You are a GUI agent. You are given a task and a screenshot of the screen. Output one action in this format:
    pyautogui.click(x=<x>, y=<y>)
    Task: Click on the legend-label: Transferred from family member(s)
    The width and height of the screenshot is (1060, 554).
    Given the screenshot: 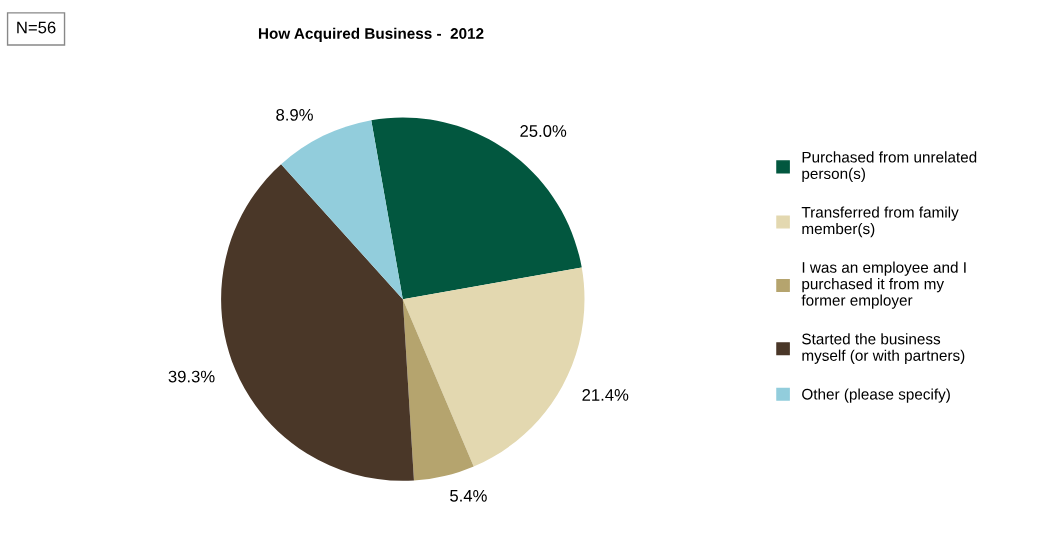 What is the action you would take?
    pyautogui.click(x=880, y=222)
    